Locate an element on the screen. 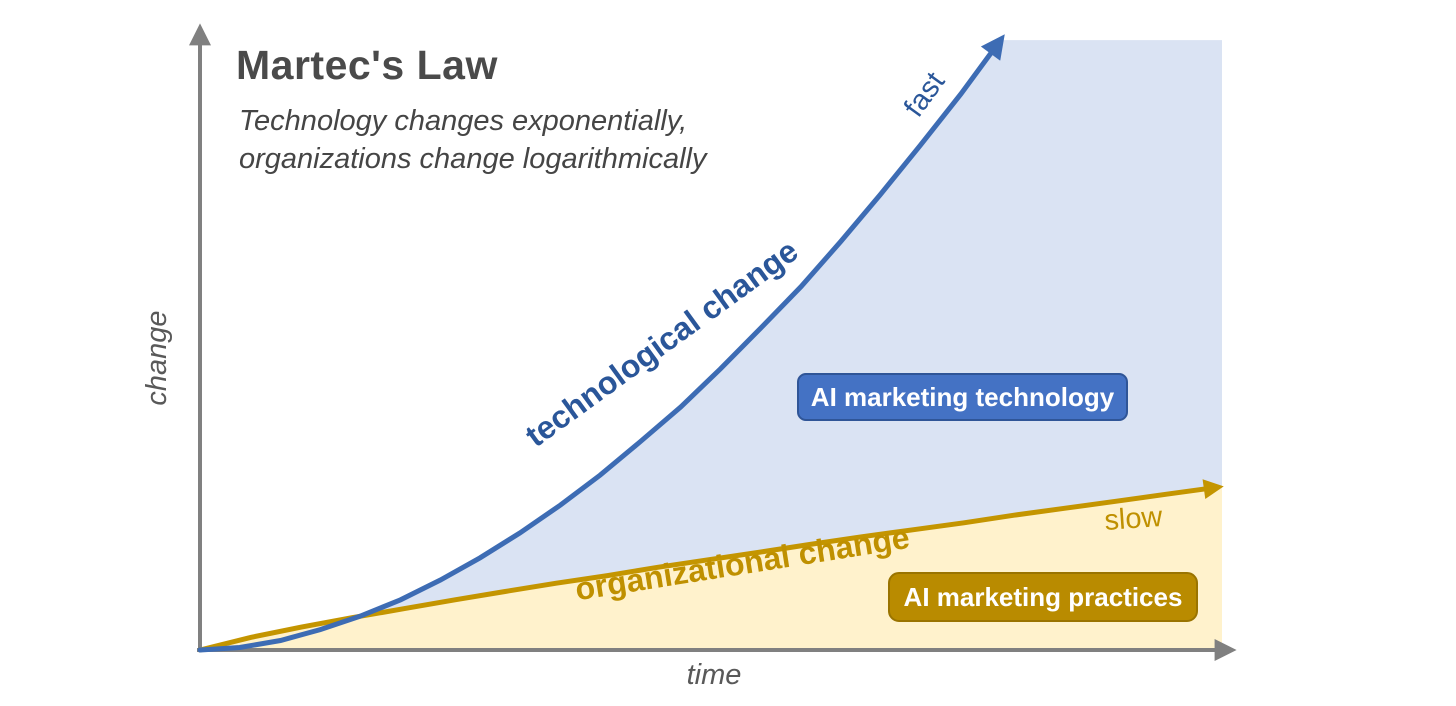  ai-marketing-practices-badge: AI marketing practices is located at coordinates (1043, 597).